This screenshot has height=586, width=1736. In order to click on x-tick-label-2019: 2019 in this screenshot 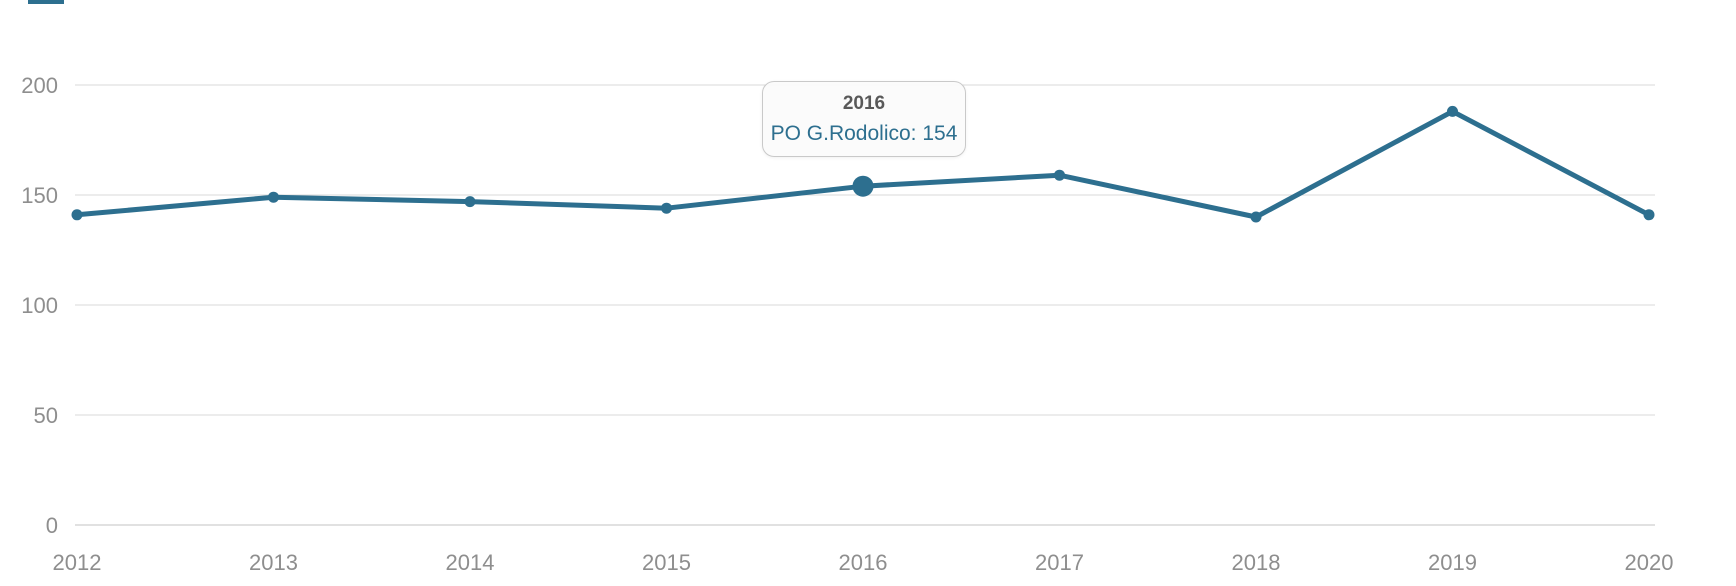, I will do `click(1452, 562)`.